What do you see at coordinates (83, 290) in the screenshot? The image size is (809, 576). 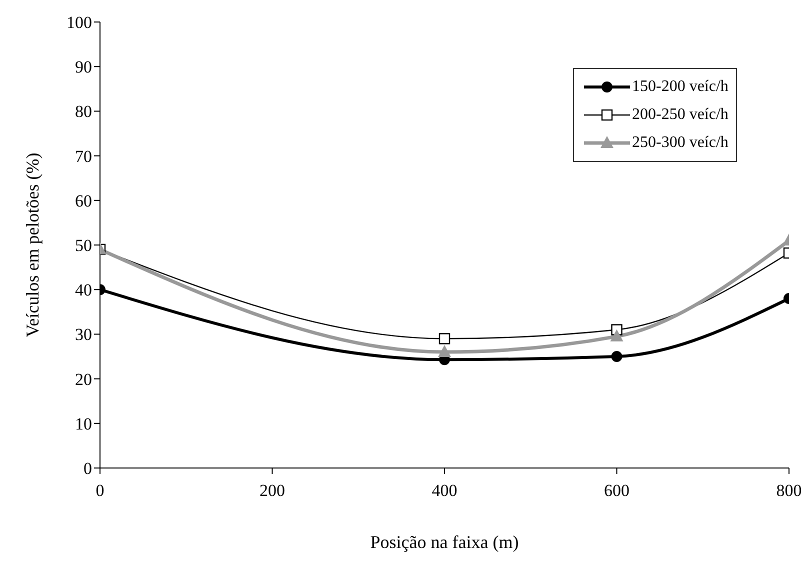 I see `y-tick-label: 40` at bounding box center [83, 290].